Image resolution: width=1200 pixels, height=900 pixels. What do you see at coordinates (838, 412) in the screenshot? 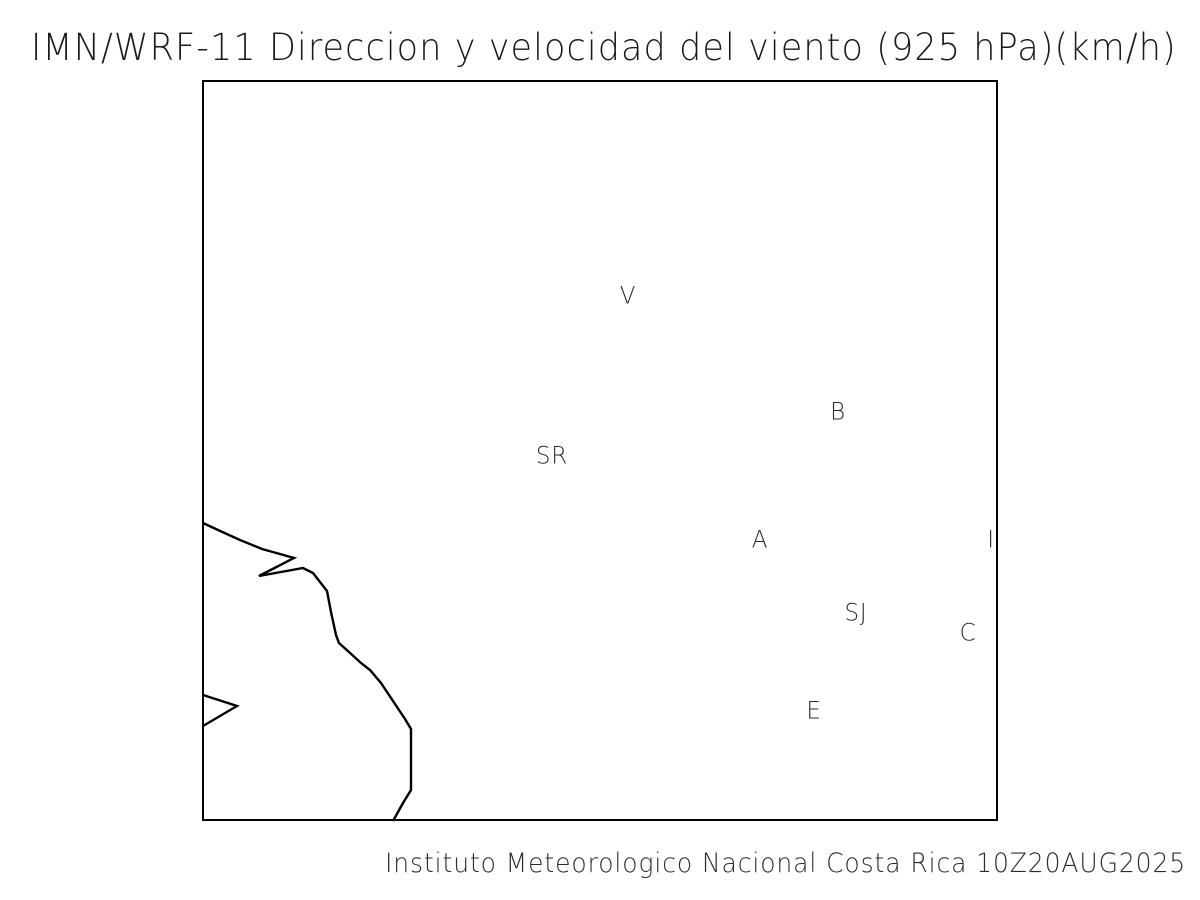
I see `station-label-b: B` at bounding box center [838, 412].